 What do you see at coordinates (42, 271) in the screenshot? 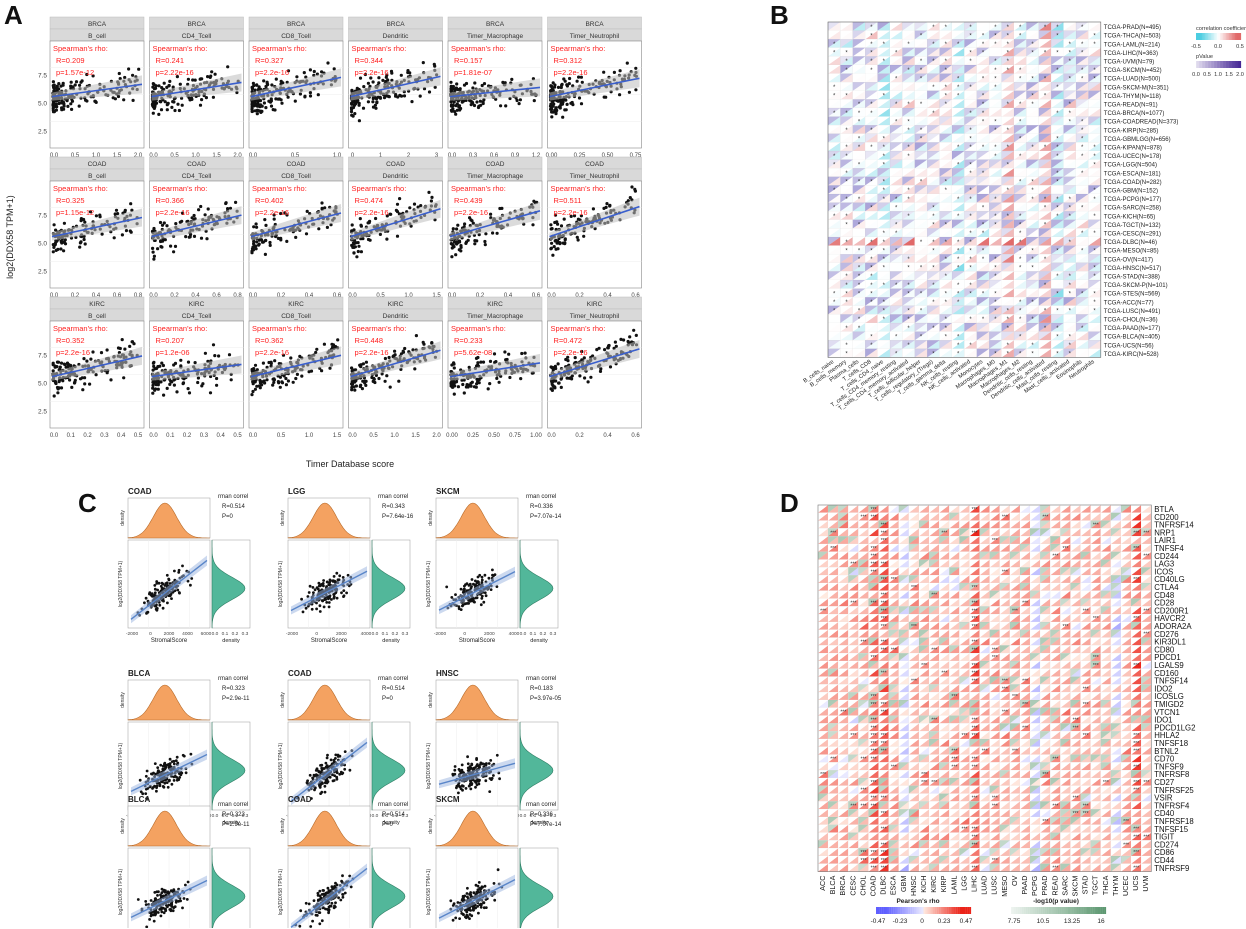
I see `y-tick-label: 2.5` at bounding box center [42, 271].